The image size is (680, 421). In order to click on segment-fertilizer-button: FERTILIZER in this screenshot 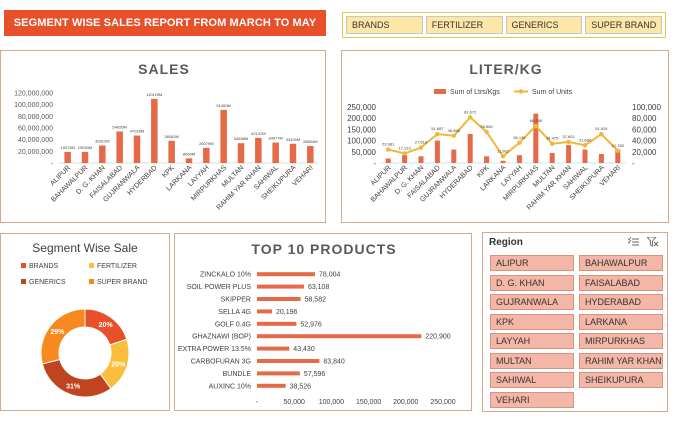, I will do `click(464, 25)`.